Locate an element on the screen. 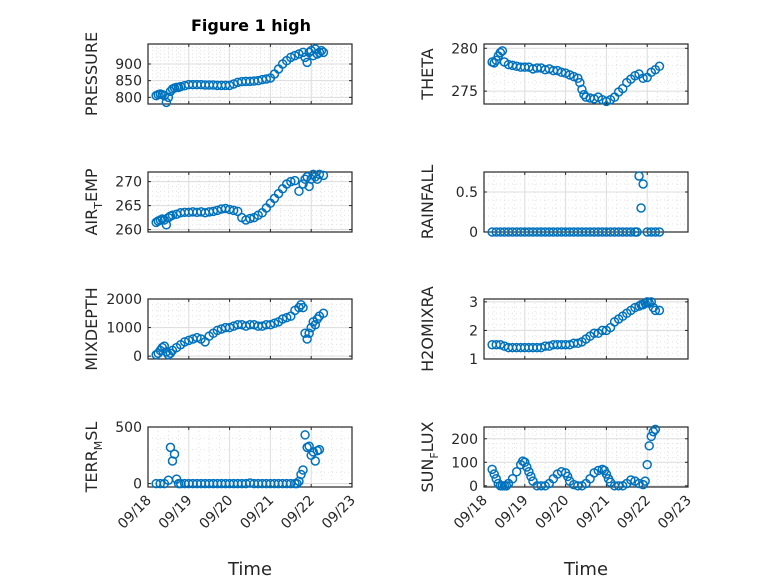 This screenshot has width=778, height=583. y-tick-label: 1 is located at coordinates (473, 360).